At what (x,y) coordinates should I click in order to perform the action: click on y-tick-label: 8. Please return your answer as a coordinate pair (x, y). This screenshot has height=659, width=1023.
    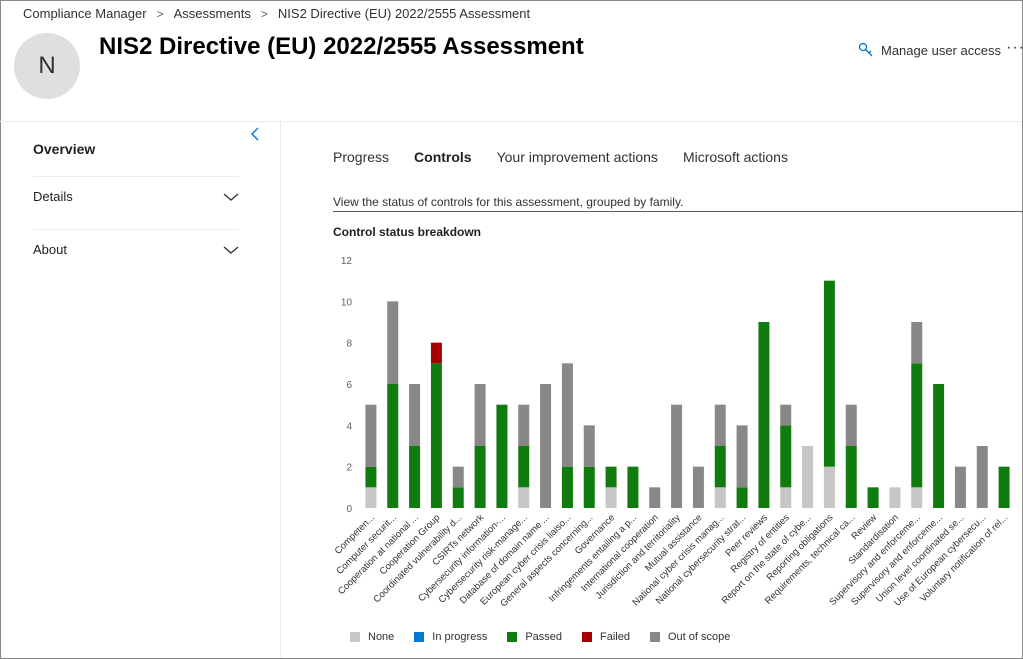
    Looking at the image, I should click on (349, 344).